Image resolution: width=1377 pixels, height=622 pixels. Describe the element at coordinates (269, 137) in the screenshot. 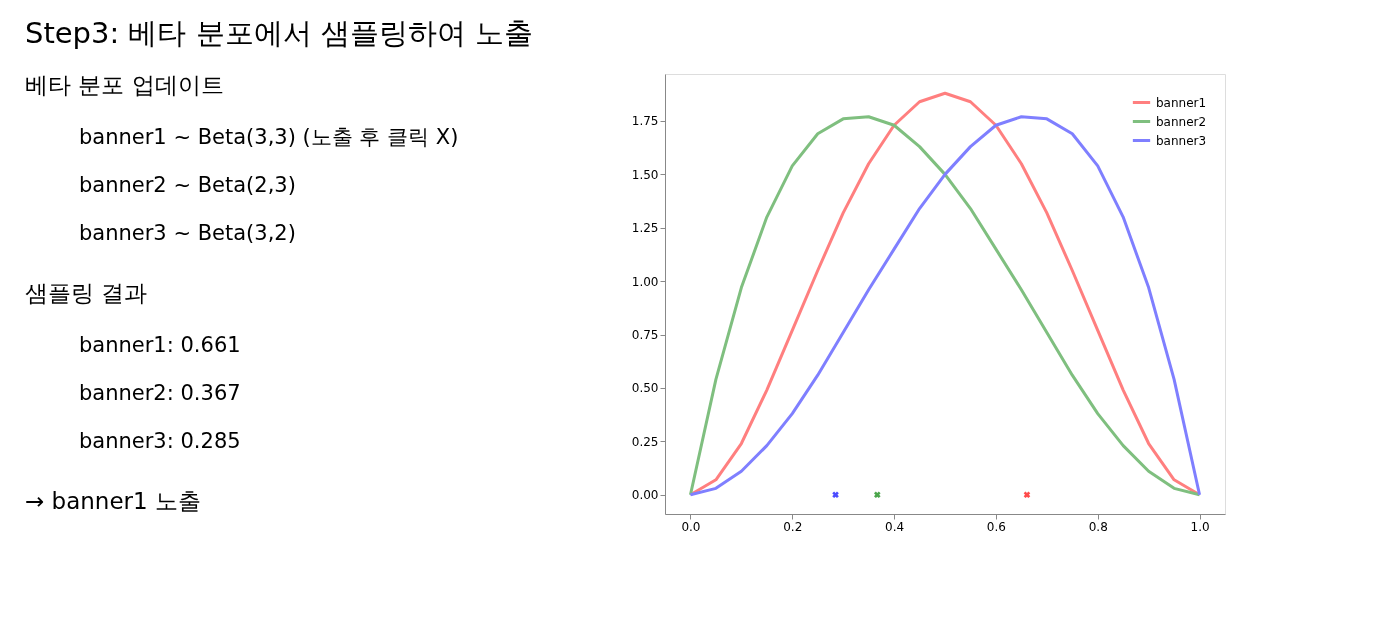

I see `text: banner1 ~ Beta(3,3) (노출 후 클릭 X)` at that location.